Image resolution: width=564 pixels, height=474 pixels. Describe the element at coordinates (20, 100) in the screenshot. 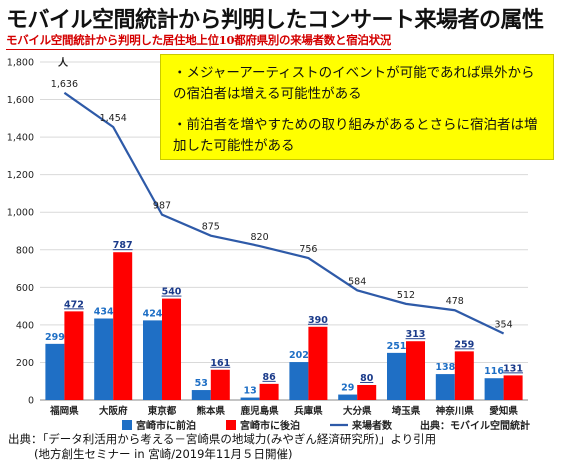

I see `y-tick-label: 1,600` at that location.